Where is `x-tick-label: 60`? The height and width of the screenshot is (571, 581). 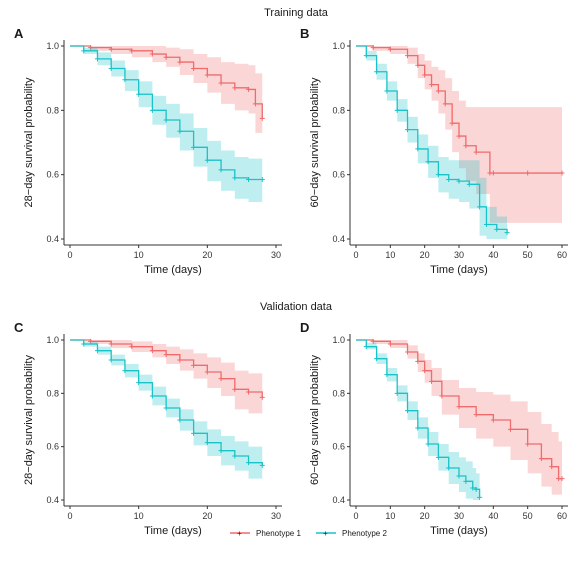
x-tick-label: 60 is located at coordinates (562, 255).